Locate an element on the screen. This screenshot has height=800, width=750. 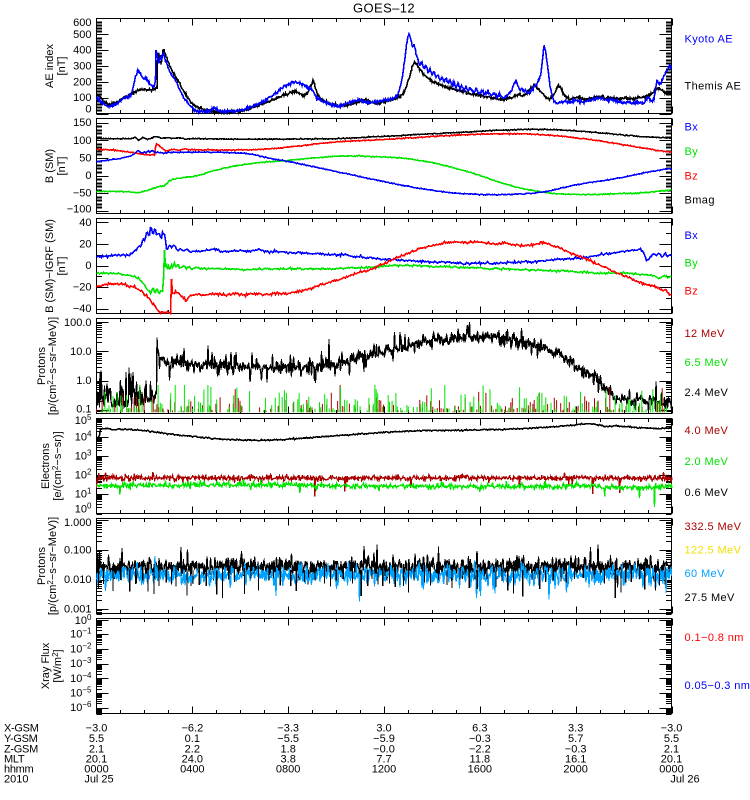
svg-text: 600 is located at coordinates (82, 23).